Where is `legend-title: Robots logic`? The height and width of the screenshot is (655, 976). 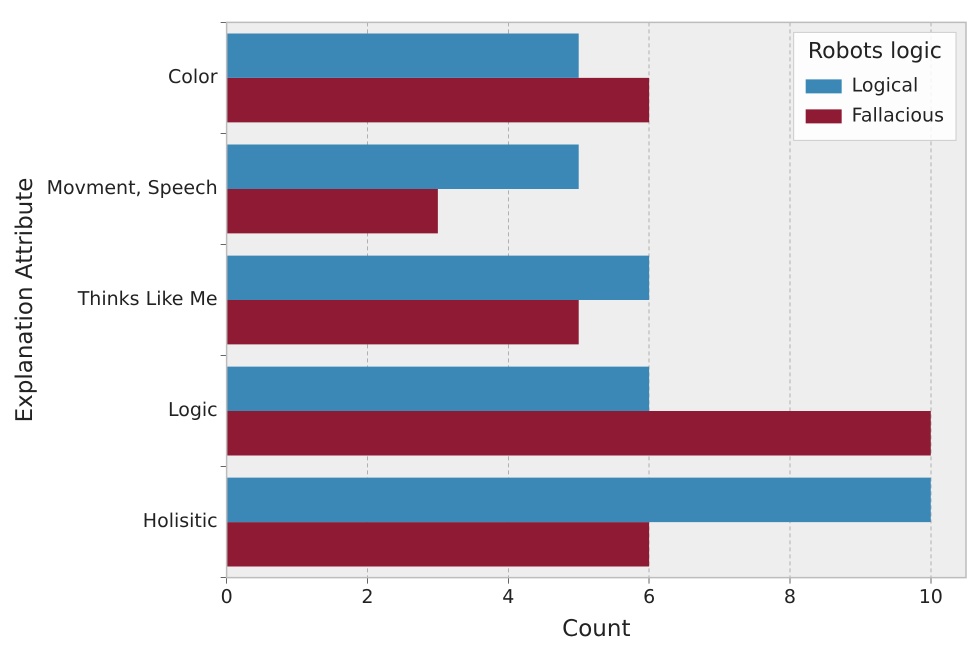
legend-title: Robots logic is located at coordinates (875, 51).